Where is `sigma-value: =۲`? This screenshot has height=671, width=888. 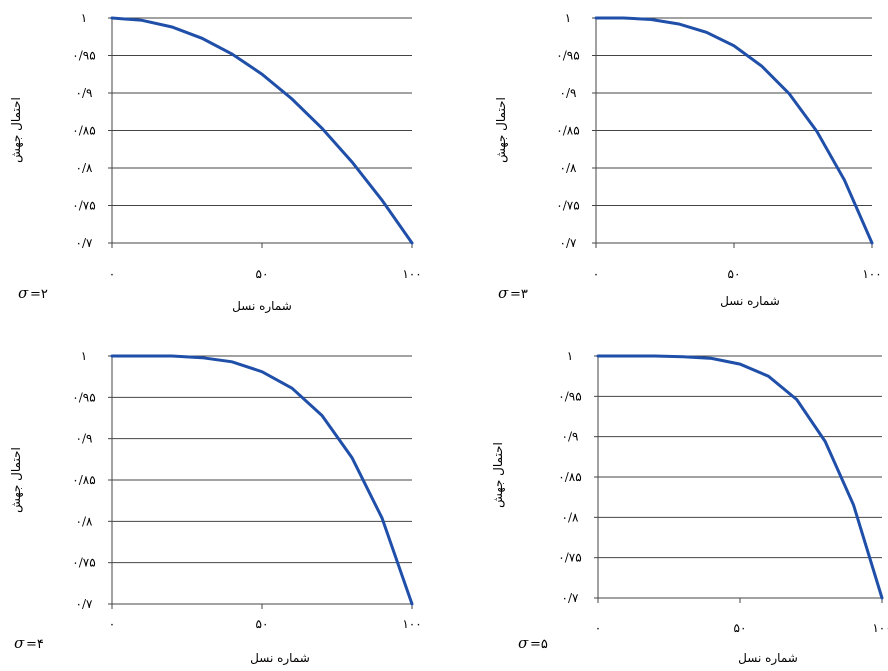
sigma-value: =۲ is located at coordinates (39, 294).